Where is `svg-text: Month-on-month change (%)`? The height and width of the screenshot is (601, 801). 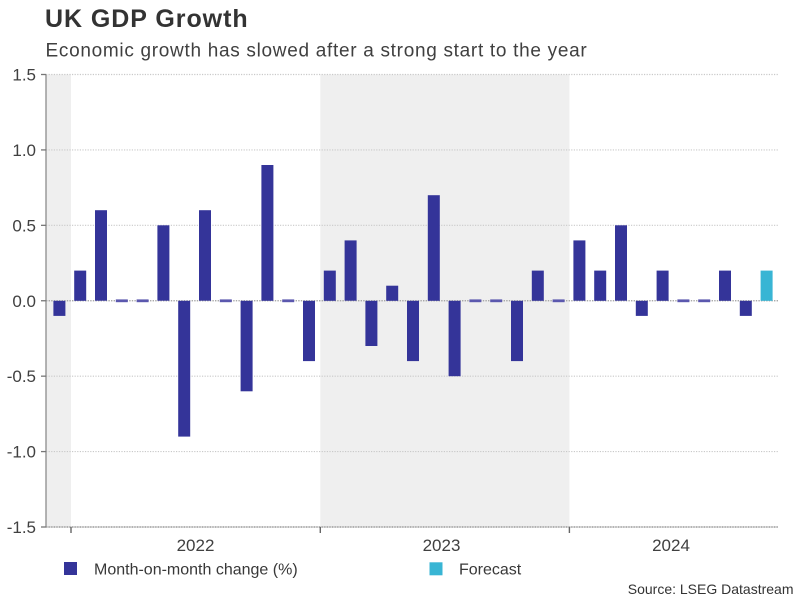
svg-text: Month-on-month change (%) is located at coordinates (196, 570).